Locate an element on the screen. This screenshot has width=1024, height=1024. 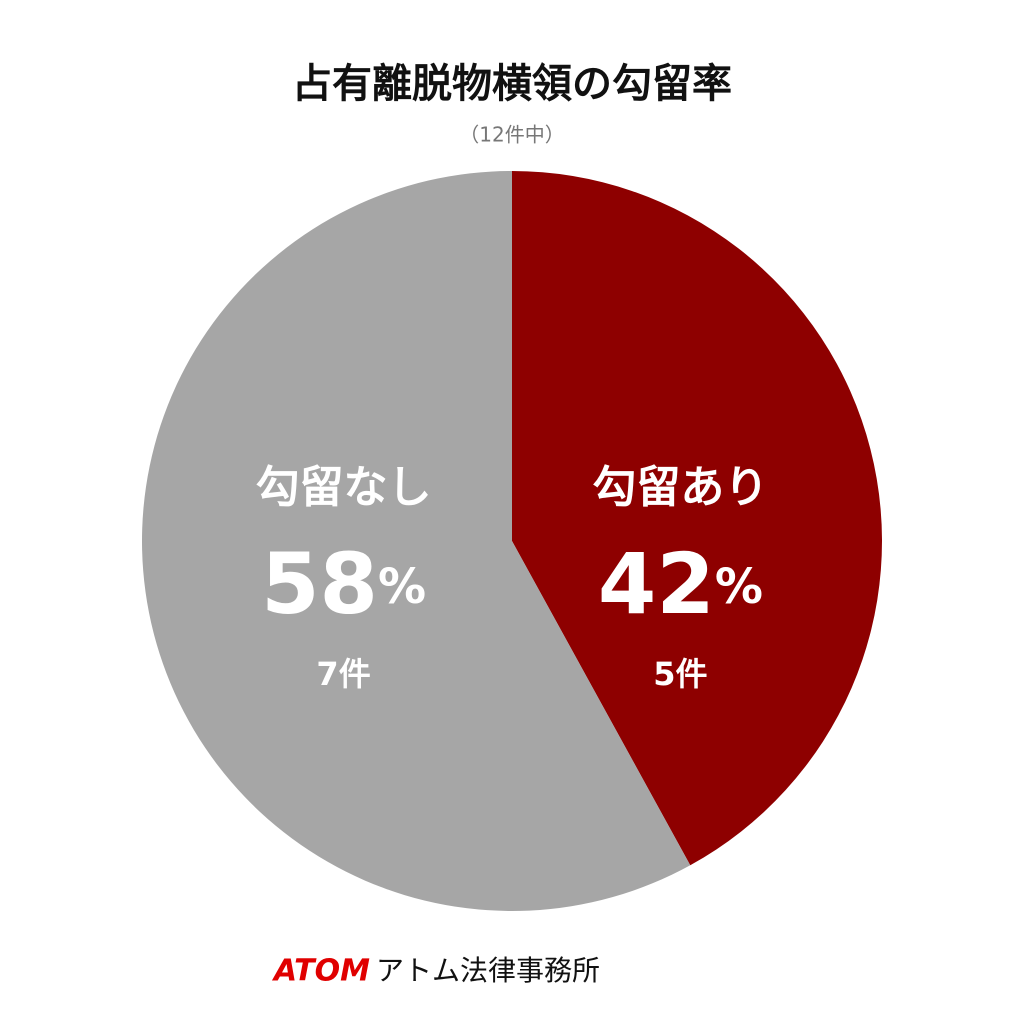
slice-category-label: 勾留あり is located at coordinates (680, 487).